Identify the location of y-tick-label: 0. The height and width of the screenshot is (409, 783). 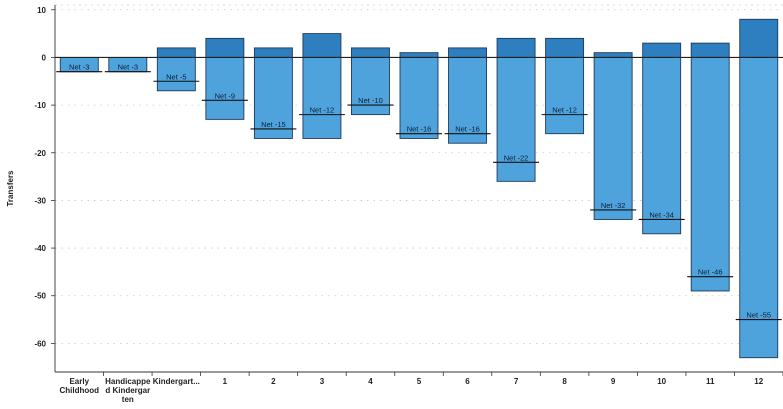
(44, 57).